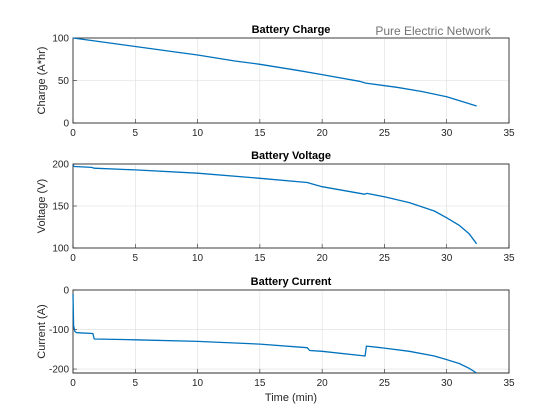 The width and height of the screenshot is (560, 420). I want to click on chart-title: Battery Charge, so click(291, 30).